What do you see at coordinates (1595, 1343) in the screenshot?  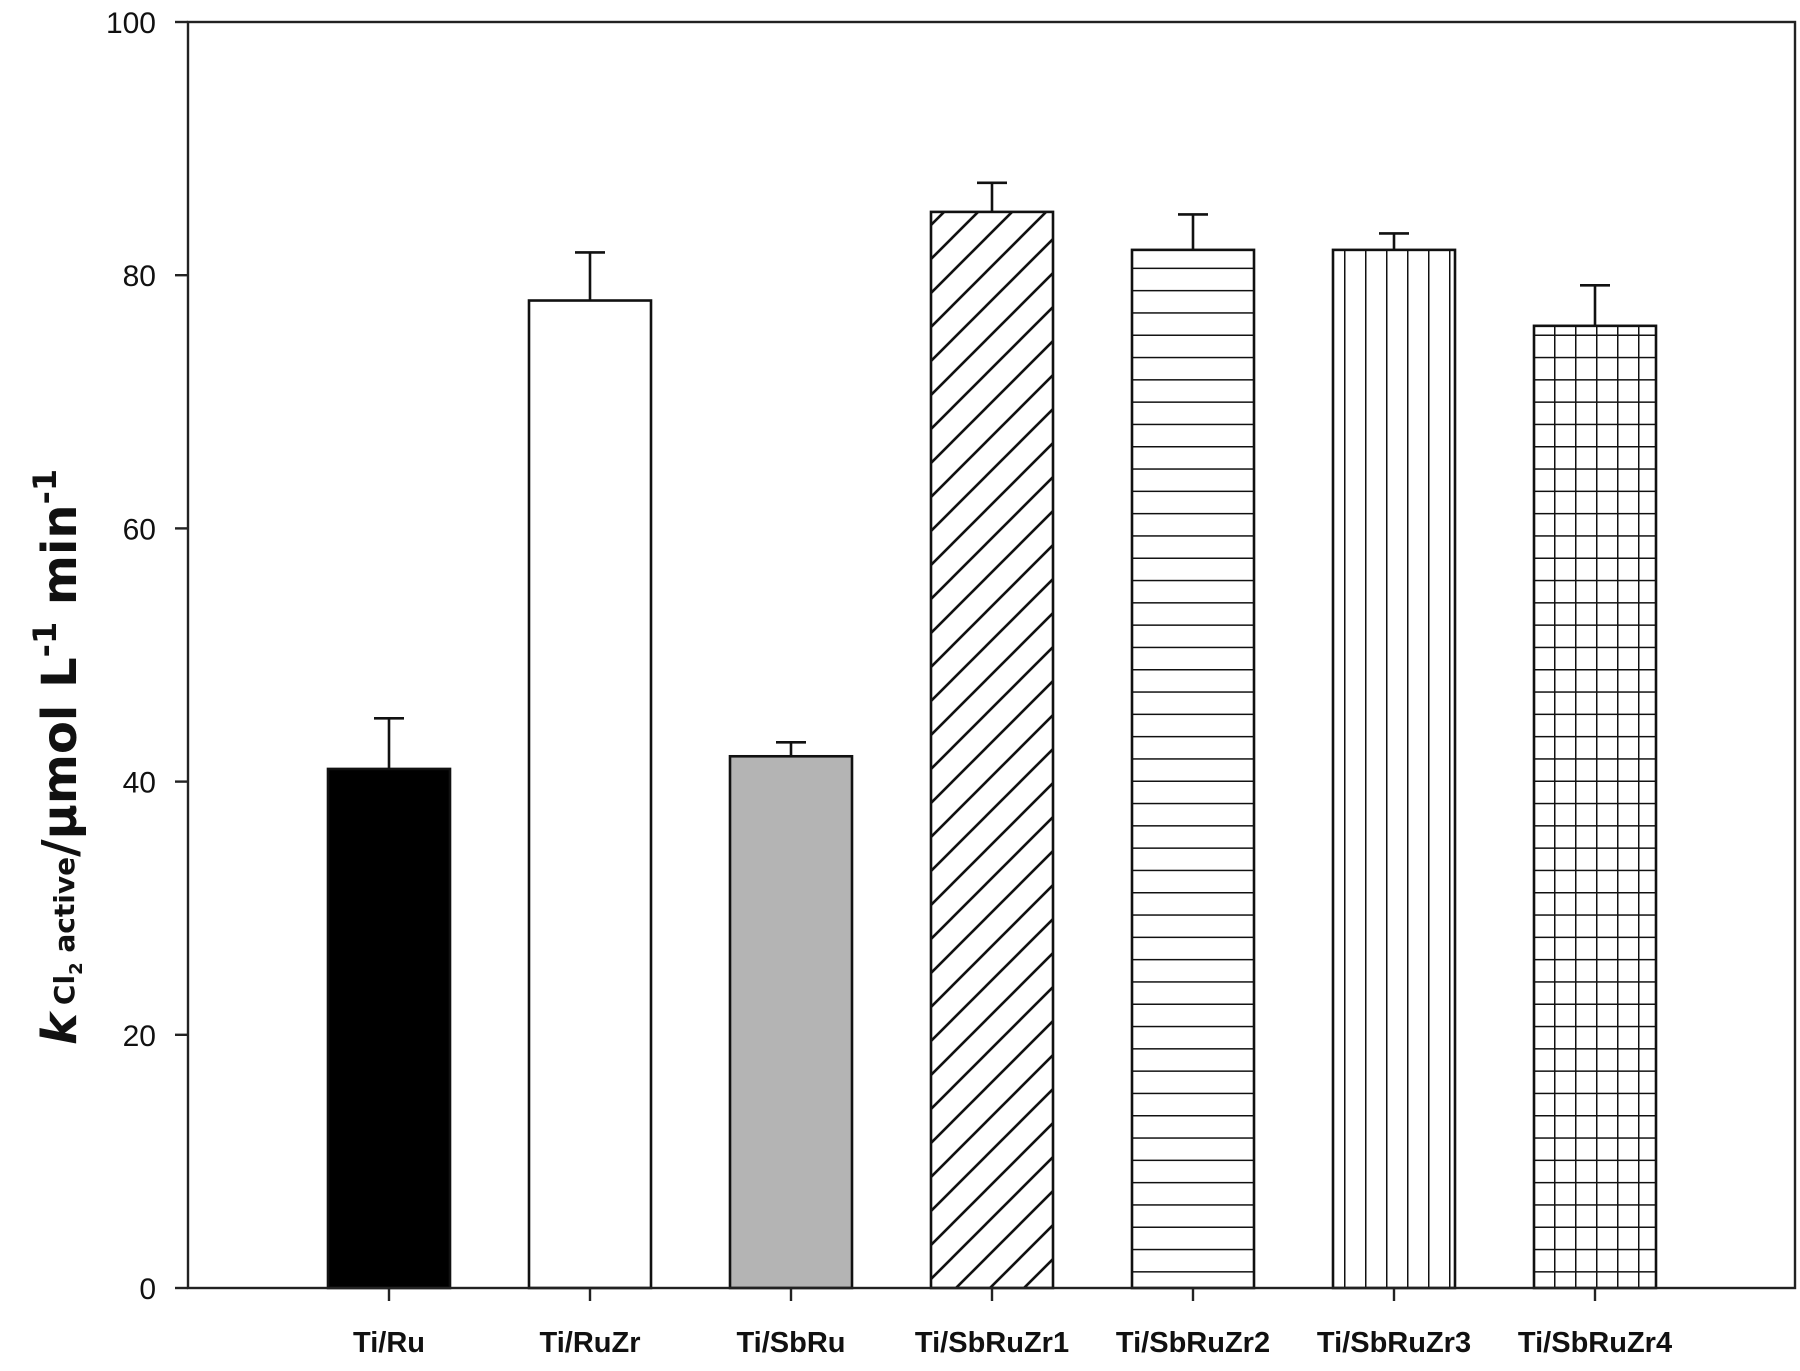 I see `x-tick-label: Ti/SbRuZr4` at bounding box center [1595, 1343].